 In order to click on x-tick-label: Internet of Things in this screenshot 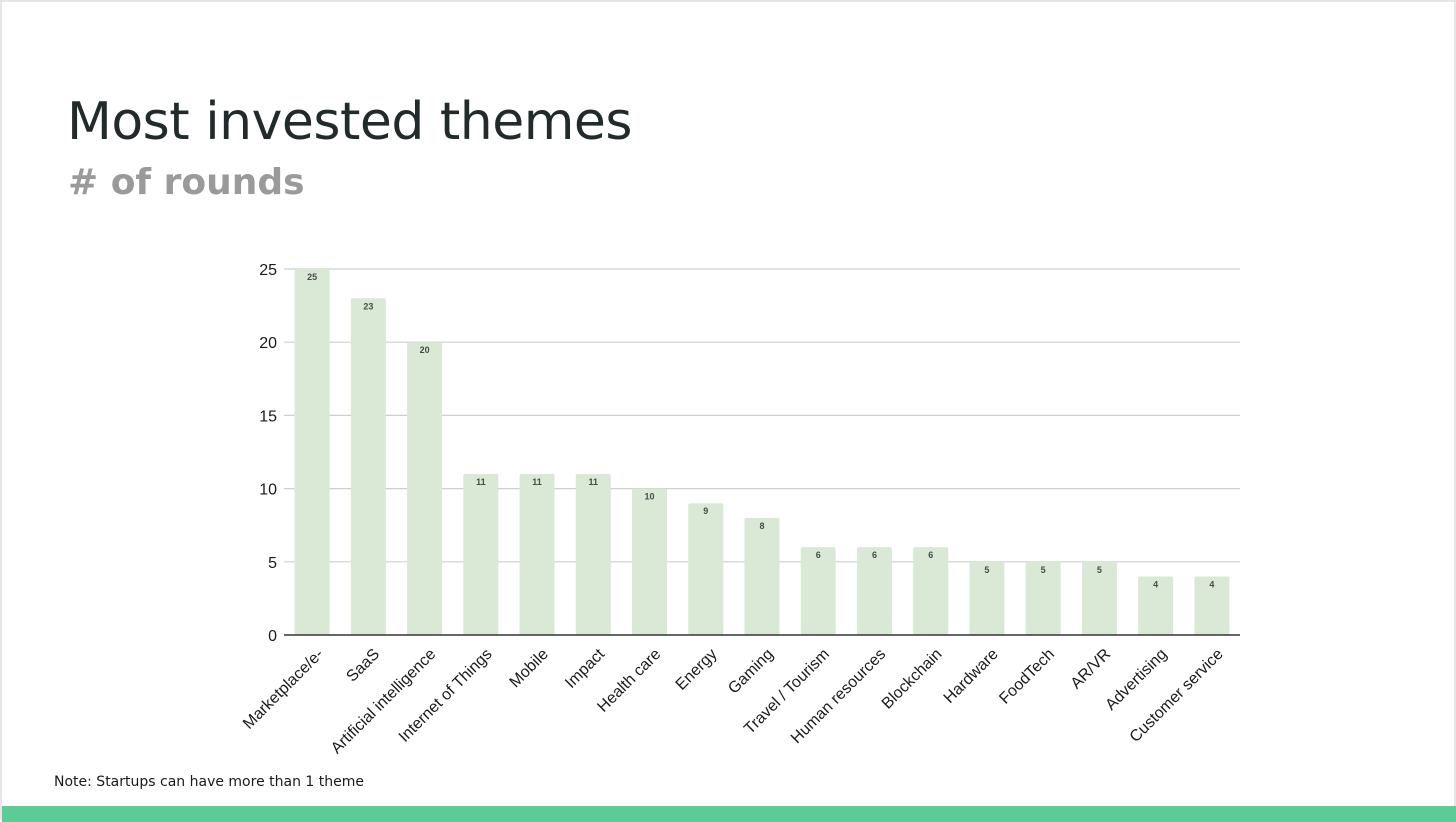, I will do `click(446, 696)`.